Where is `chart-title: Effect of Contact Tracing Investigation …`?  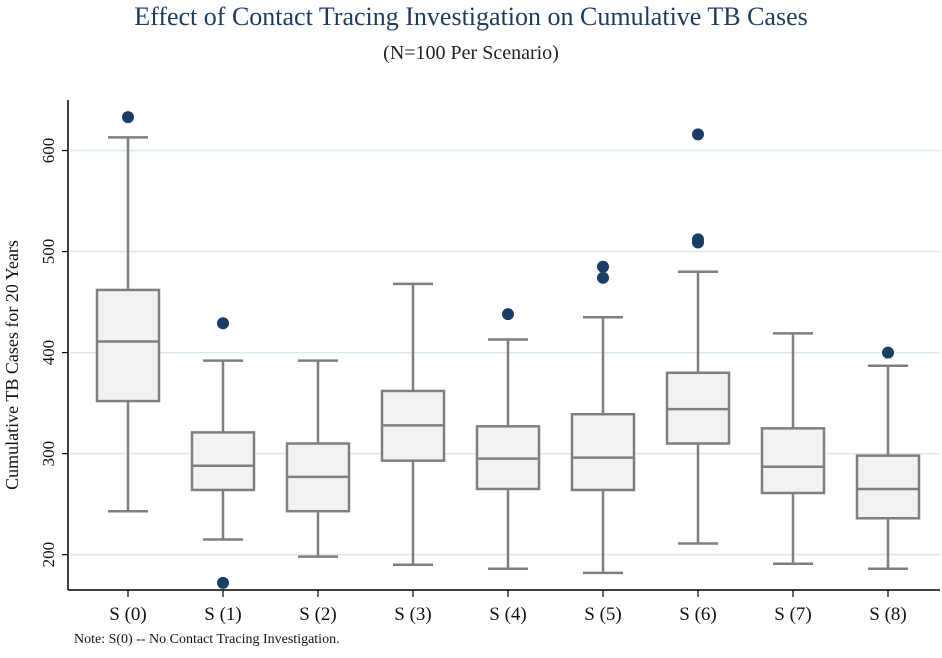 chart-title: Effect of Contact Tracing Investigation … is located at coordinates (471, 16).